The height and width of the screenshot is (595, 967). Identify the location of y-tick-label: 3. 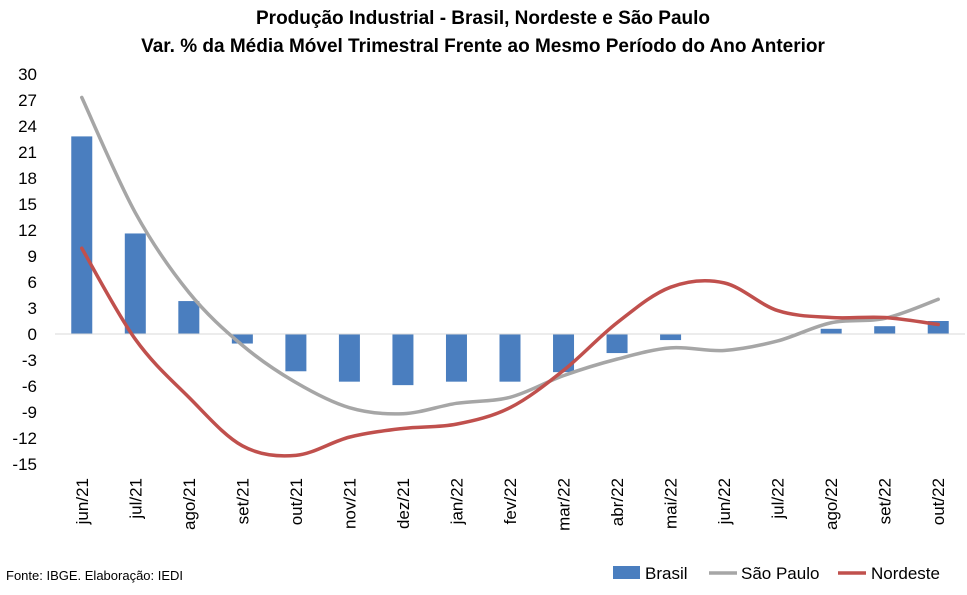
(32, 308).